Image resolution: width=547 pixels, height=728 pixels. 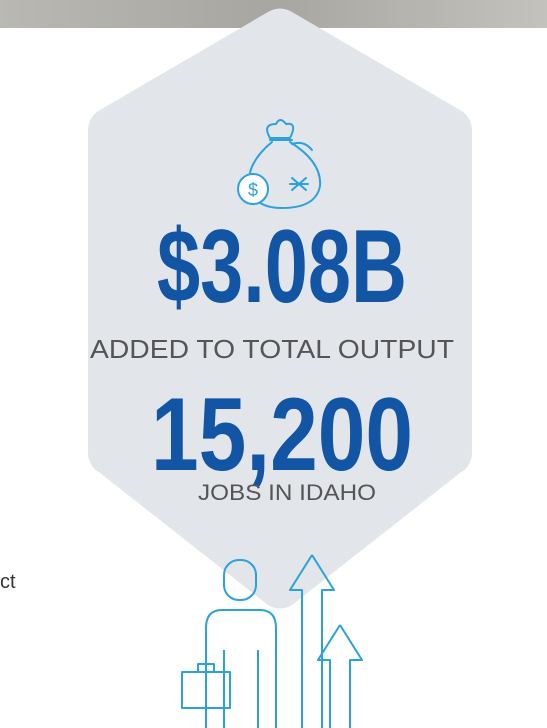 What do you see at coordinates (272, 349) in the screenshot?
I see `stat-label: ADDED TO TOTAL OUTPUT` at bounding box center [272, 349].